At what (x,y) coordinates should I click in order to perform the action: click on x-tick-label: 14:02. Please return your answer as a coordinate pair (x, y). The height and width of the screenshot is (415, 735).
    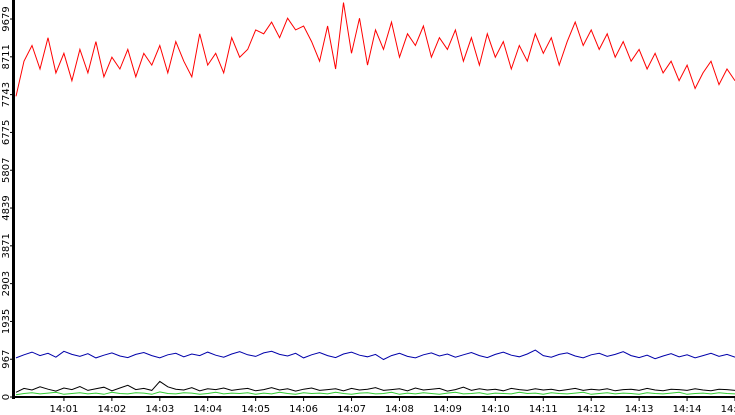
    Looking at the image, I should click on (111, 409).